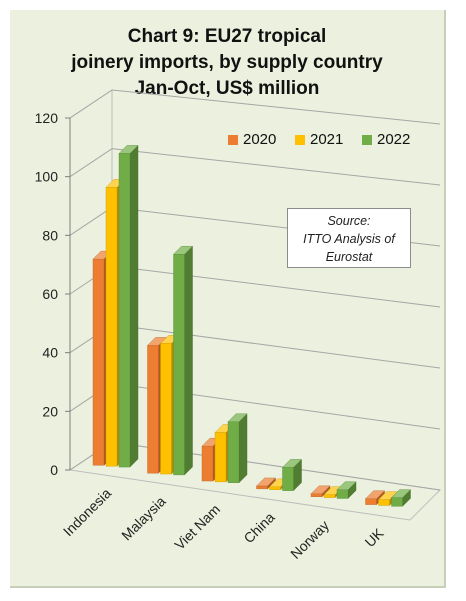  Describe the element at coordinates (367, 140) in the screenshot. I see `legend-swatch-2022` at that location.